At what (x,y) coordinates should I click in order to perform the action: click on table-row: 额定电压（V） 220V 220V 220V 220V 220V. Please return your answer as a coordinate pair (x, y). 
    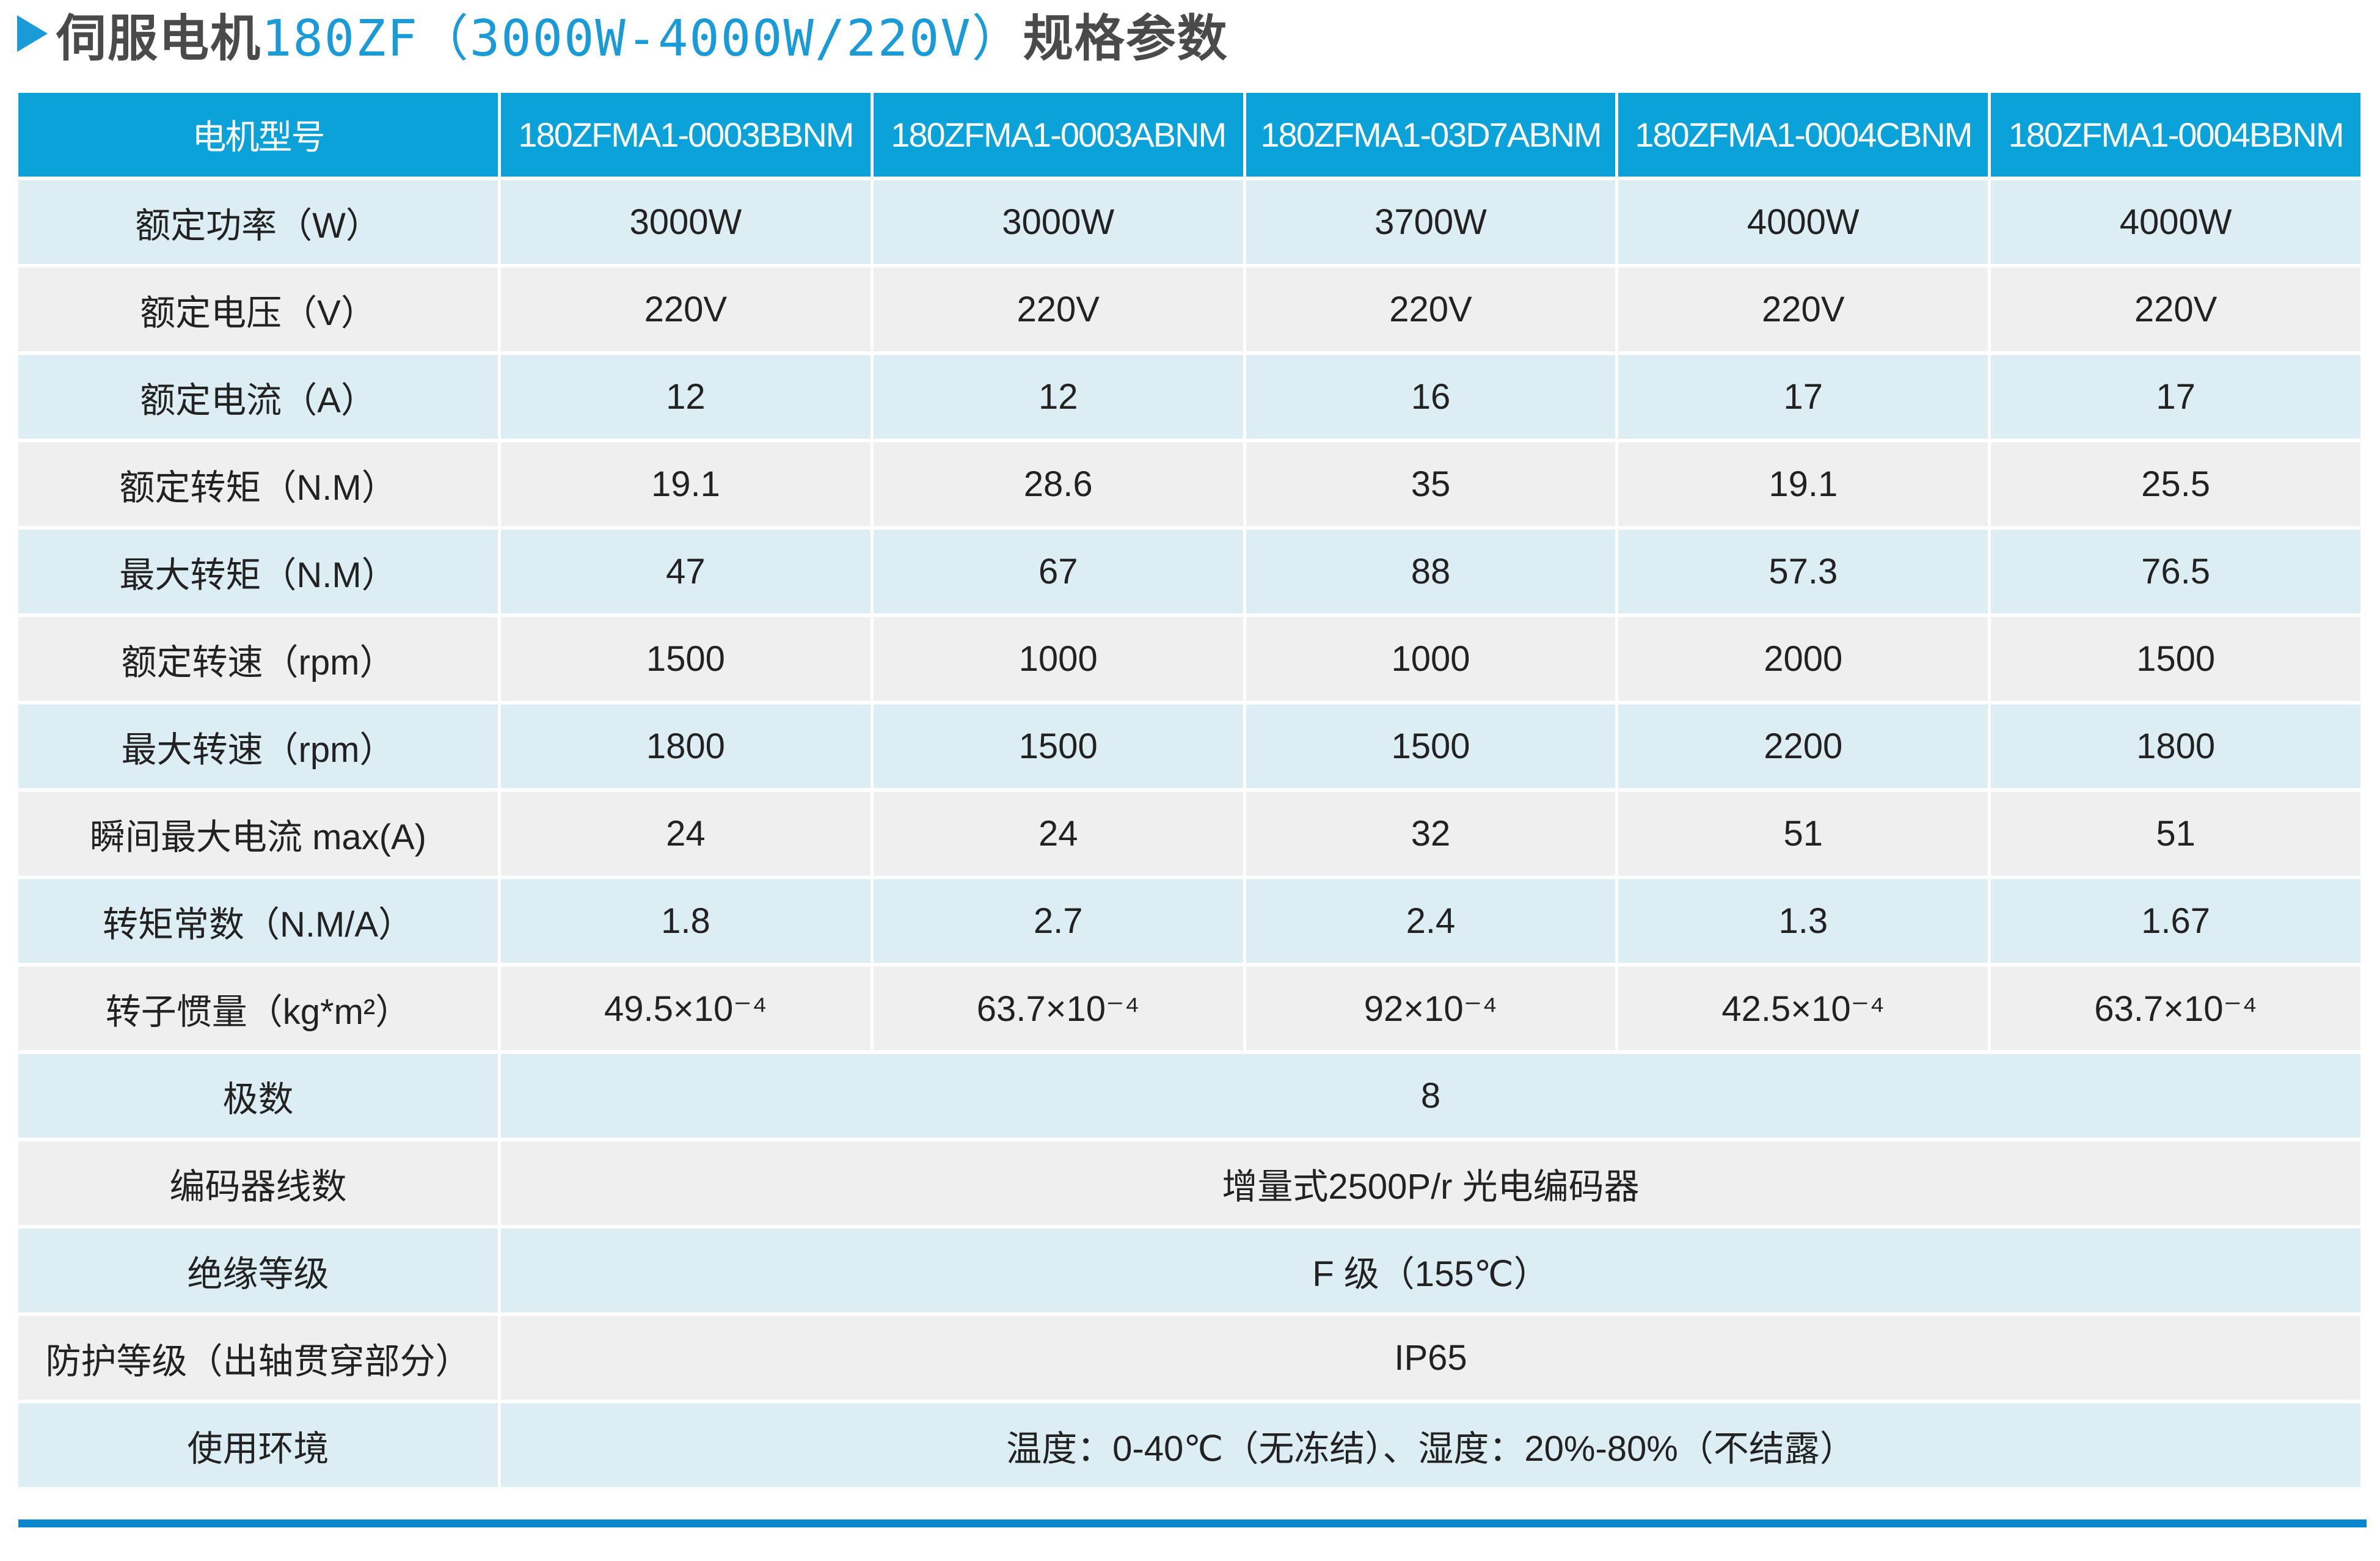
    Looking at the image, I should click on (1189, 310).